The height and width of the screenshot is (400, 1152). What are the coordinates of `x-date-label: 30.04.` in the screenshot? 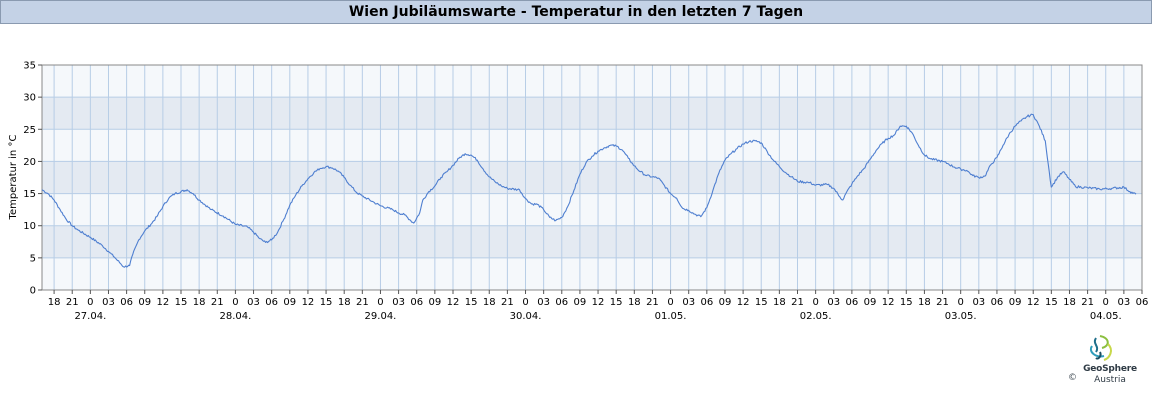 It's located at (526, 316).